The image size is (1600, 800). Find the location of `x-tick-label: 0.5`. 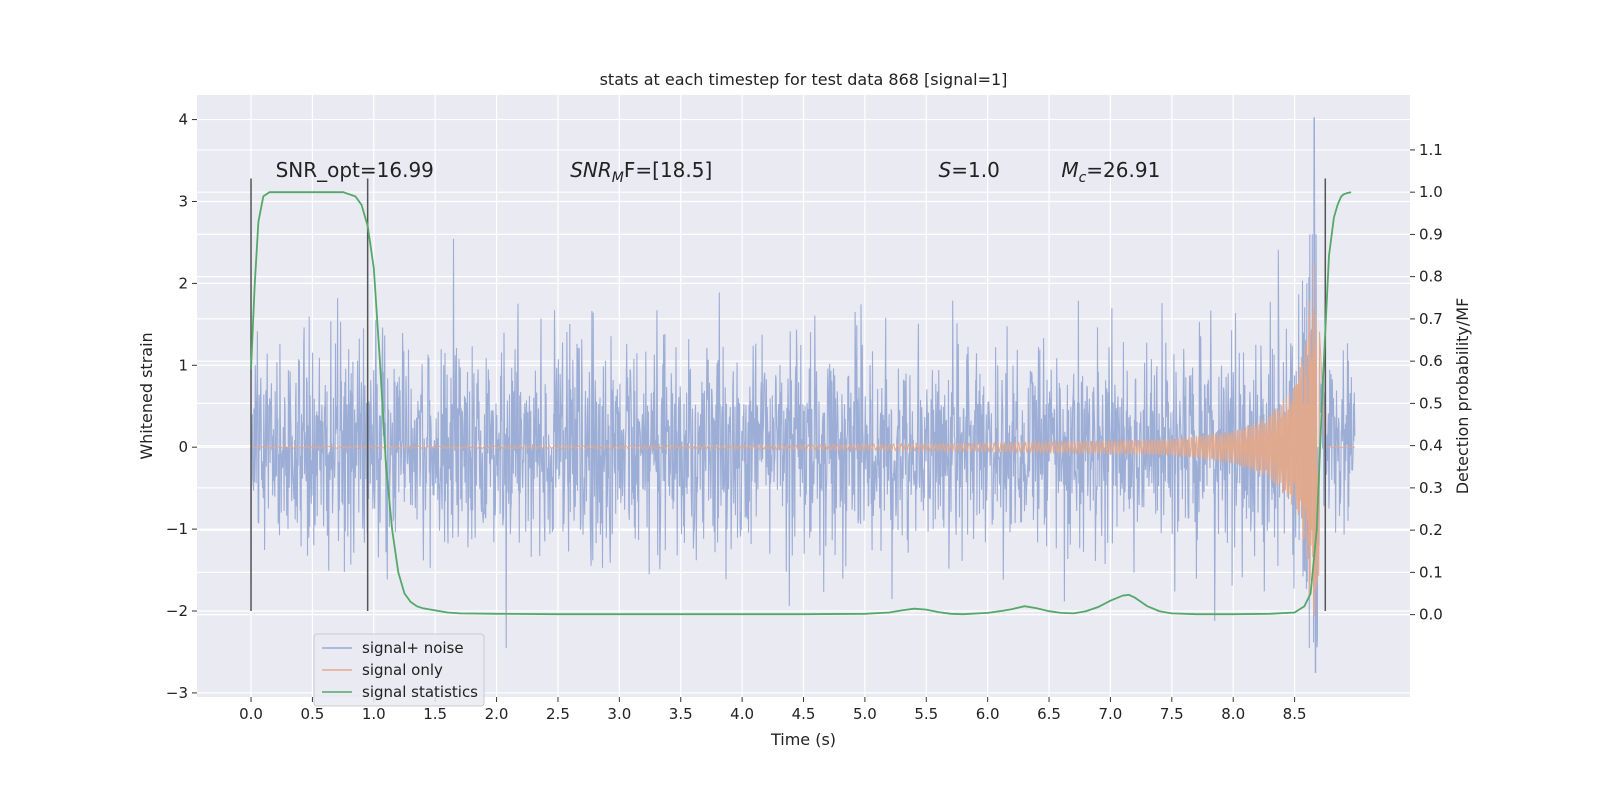

x-tick-label: 0.5 is located at coordinates (312, 714).